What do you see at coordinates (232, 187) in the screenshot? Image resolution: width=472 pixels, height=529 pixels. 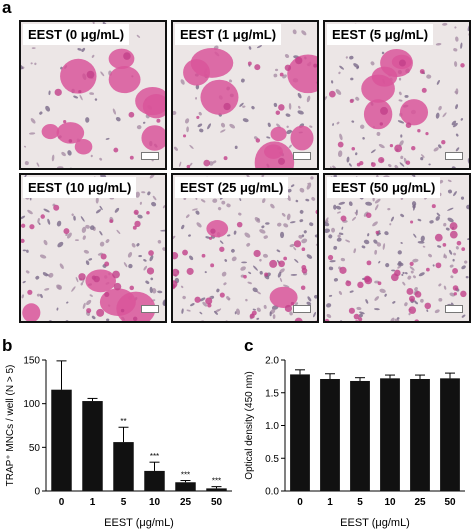 I see `micrograph-label-4: EEST (25 μg/mL)` at bounding box center [232, 187].